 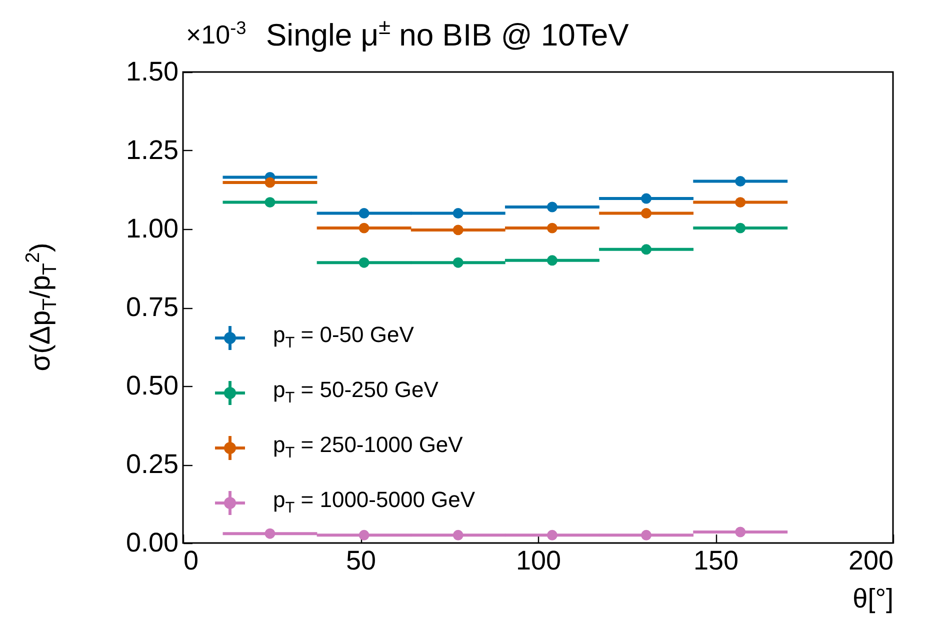 What do you see at coordinates (368, 447) in the screenshot?
I see `legend-label: p$_{T}$ = 250-1000 GeV` at bounding box center [368, 447].